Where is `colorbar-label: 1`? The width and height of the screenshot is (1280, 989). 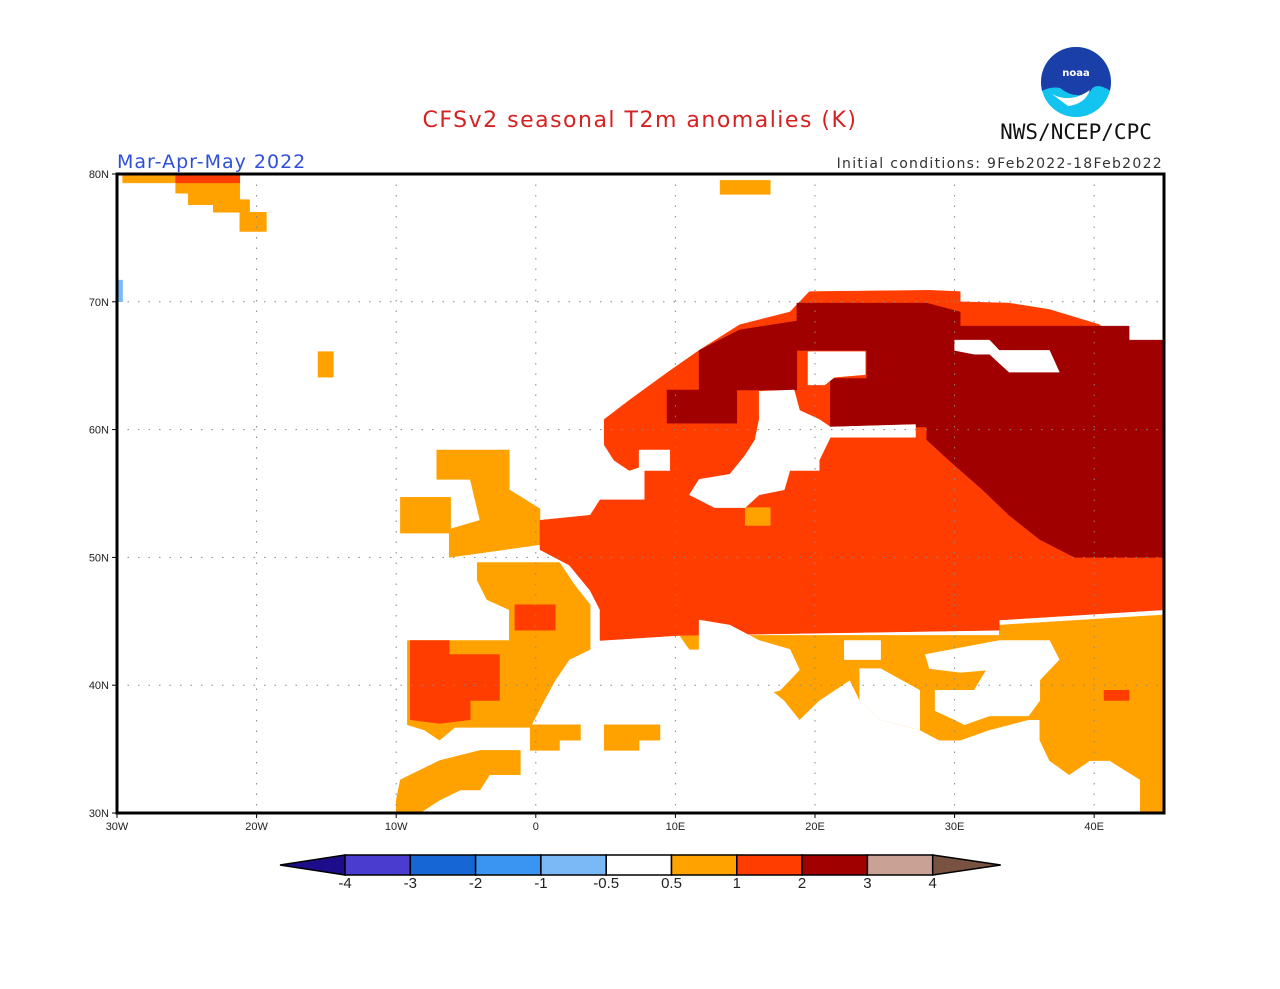
colorbar-label: 1 is located at coordinates (737, 883).